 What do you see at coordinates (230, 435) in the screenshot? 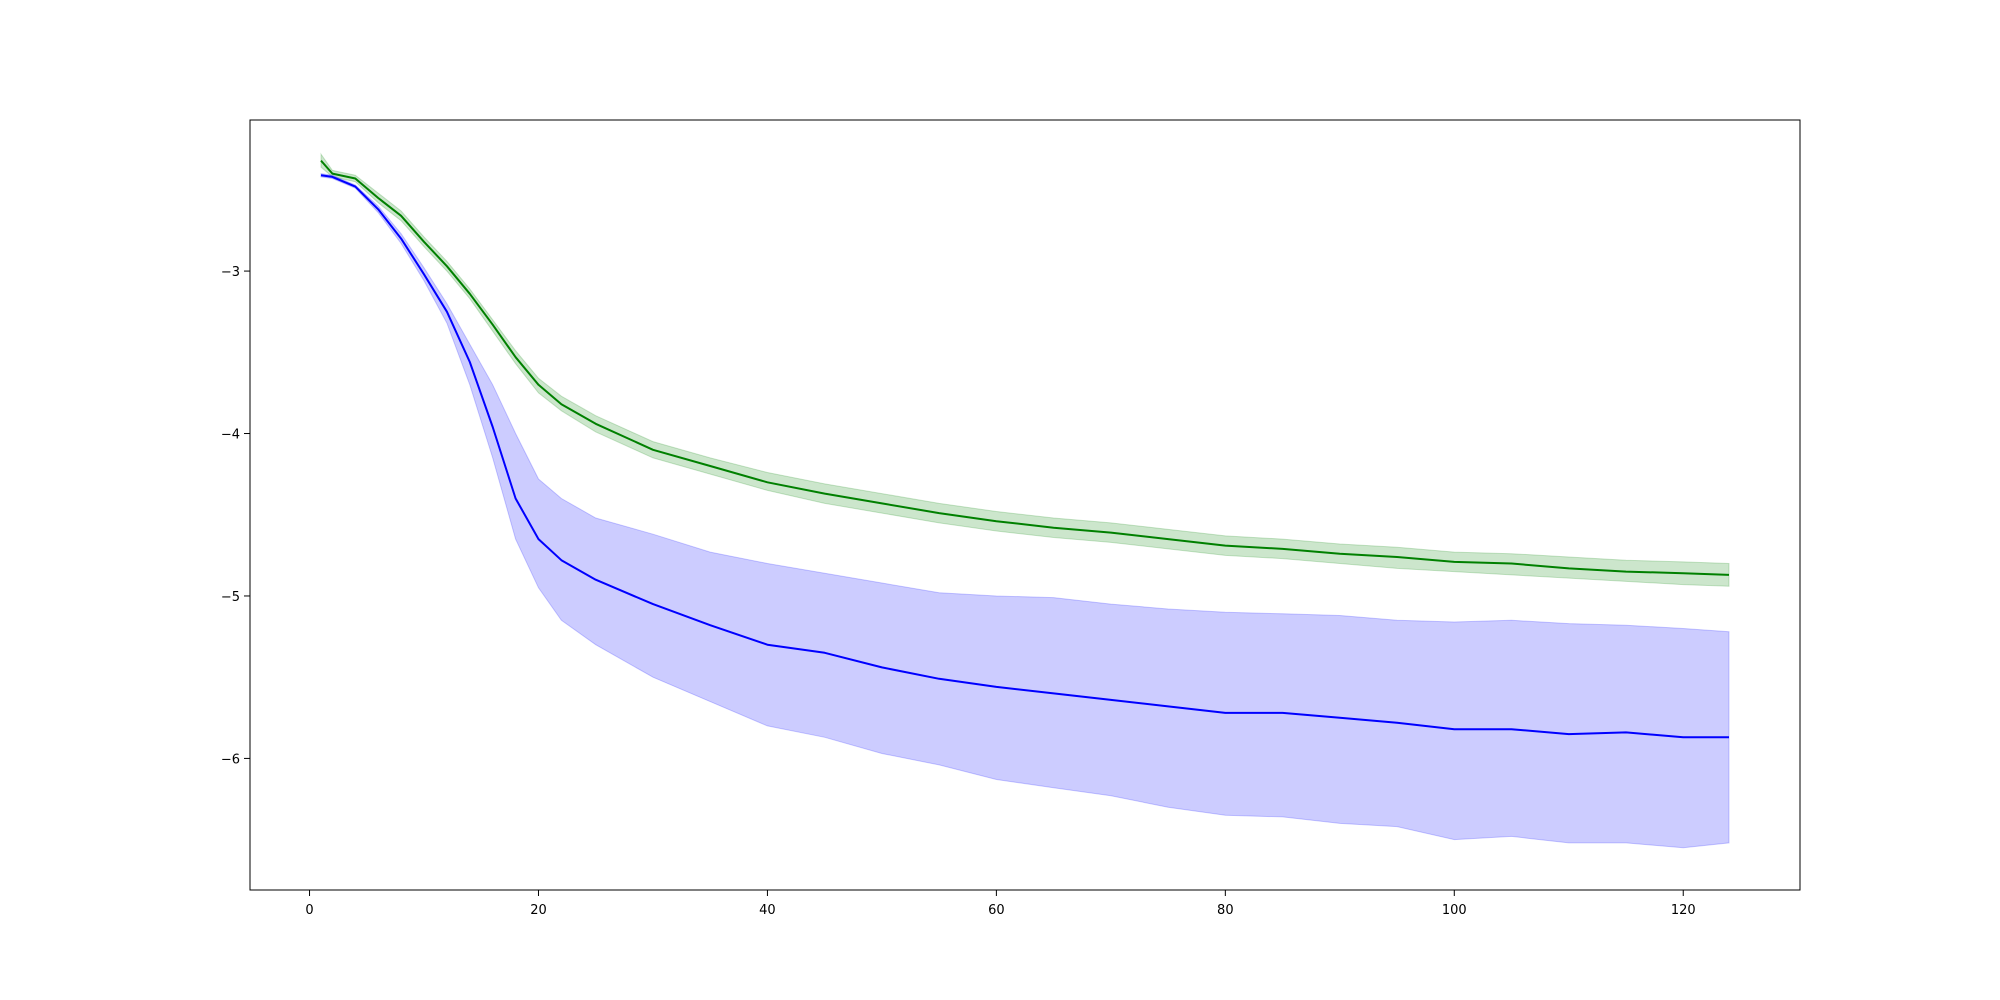
I see `y-tick-label: −4` at bounding box center [230, 435].